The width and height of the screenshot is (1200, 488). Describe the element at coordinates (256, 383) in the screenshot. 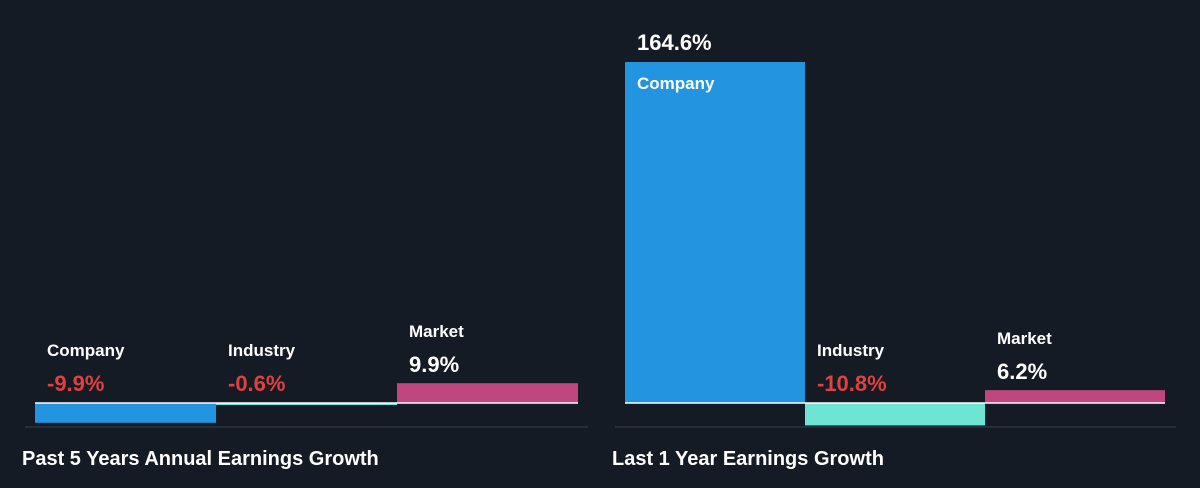

I see `value-label-industry: -0.6%` at that location.